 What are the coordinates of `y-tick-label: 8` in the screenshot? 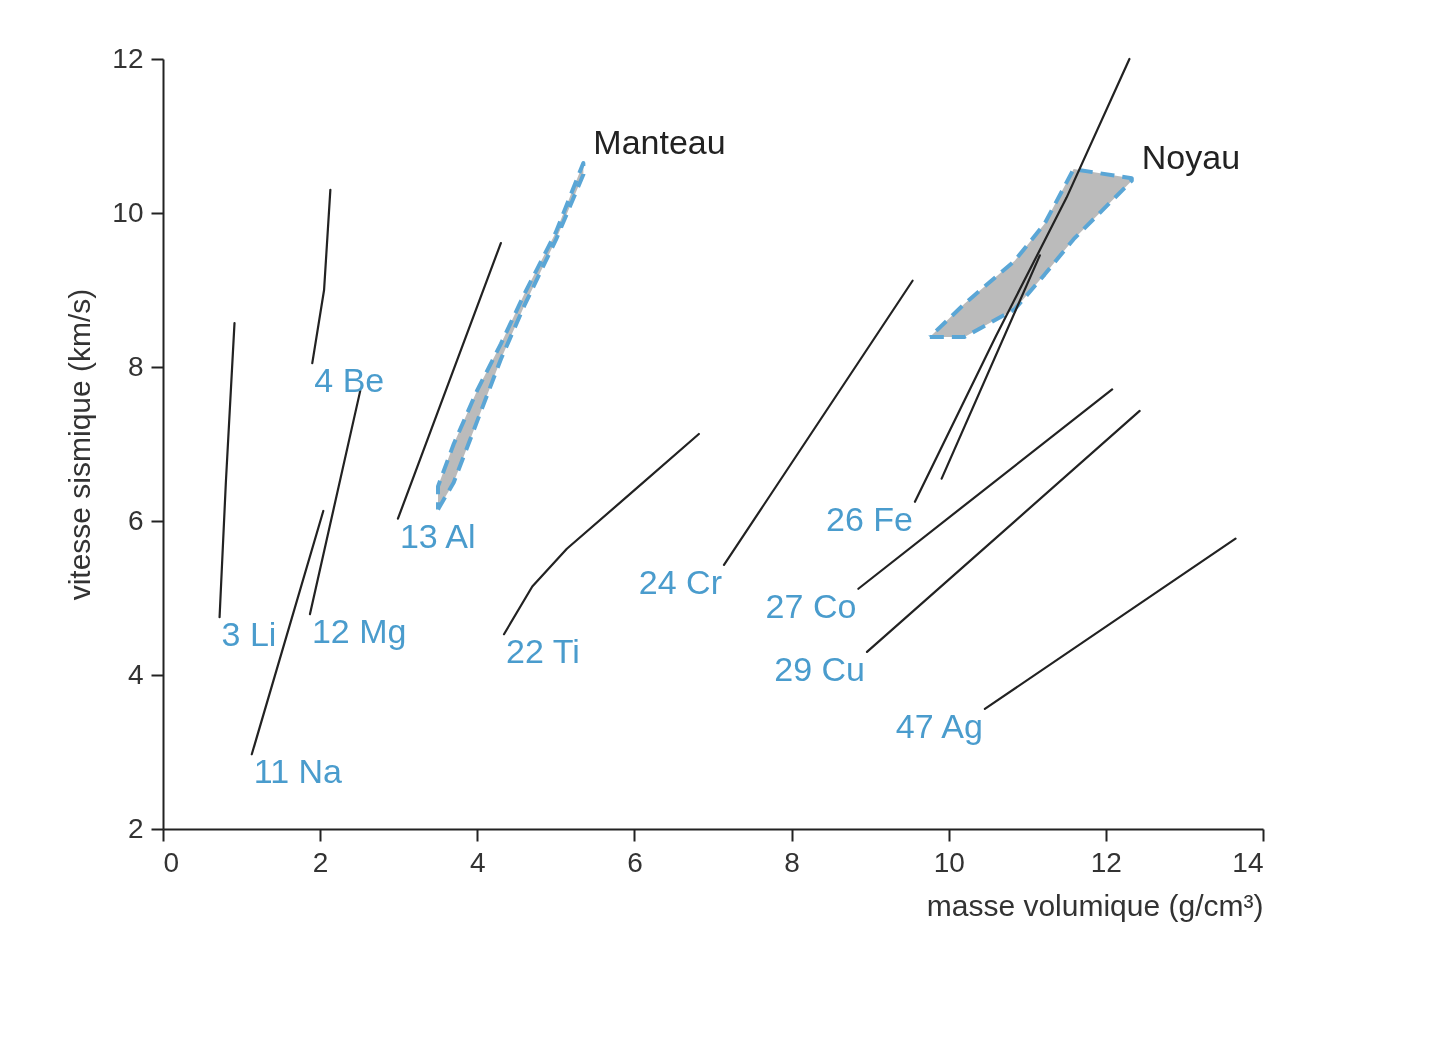 It's located at (135, 366).